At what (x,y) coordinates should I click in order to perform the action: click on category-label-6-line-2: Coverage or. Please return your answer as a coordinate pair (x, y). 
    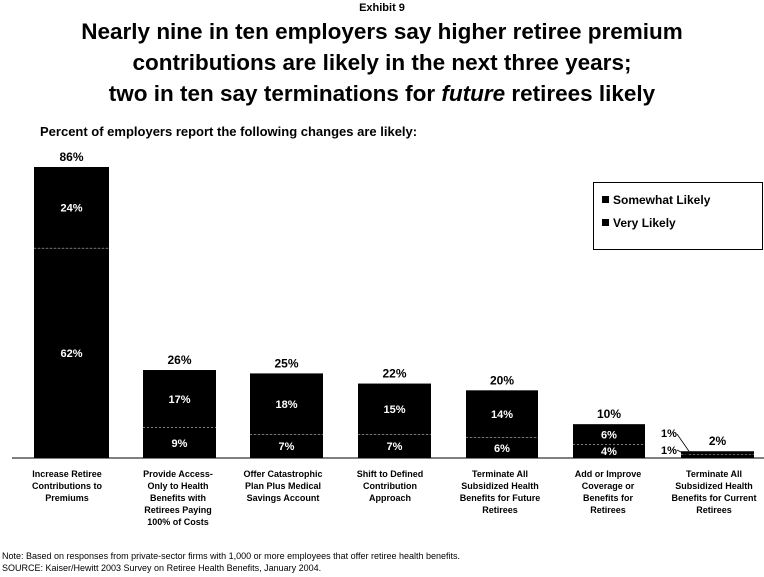
    Looking at the image, I should click on (608, 486).